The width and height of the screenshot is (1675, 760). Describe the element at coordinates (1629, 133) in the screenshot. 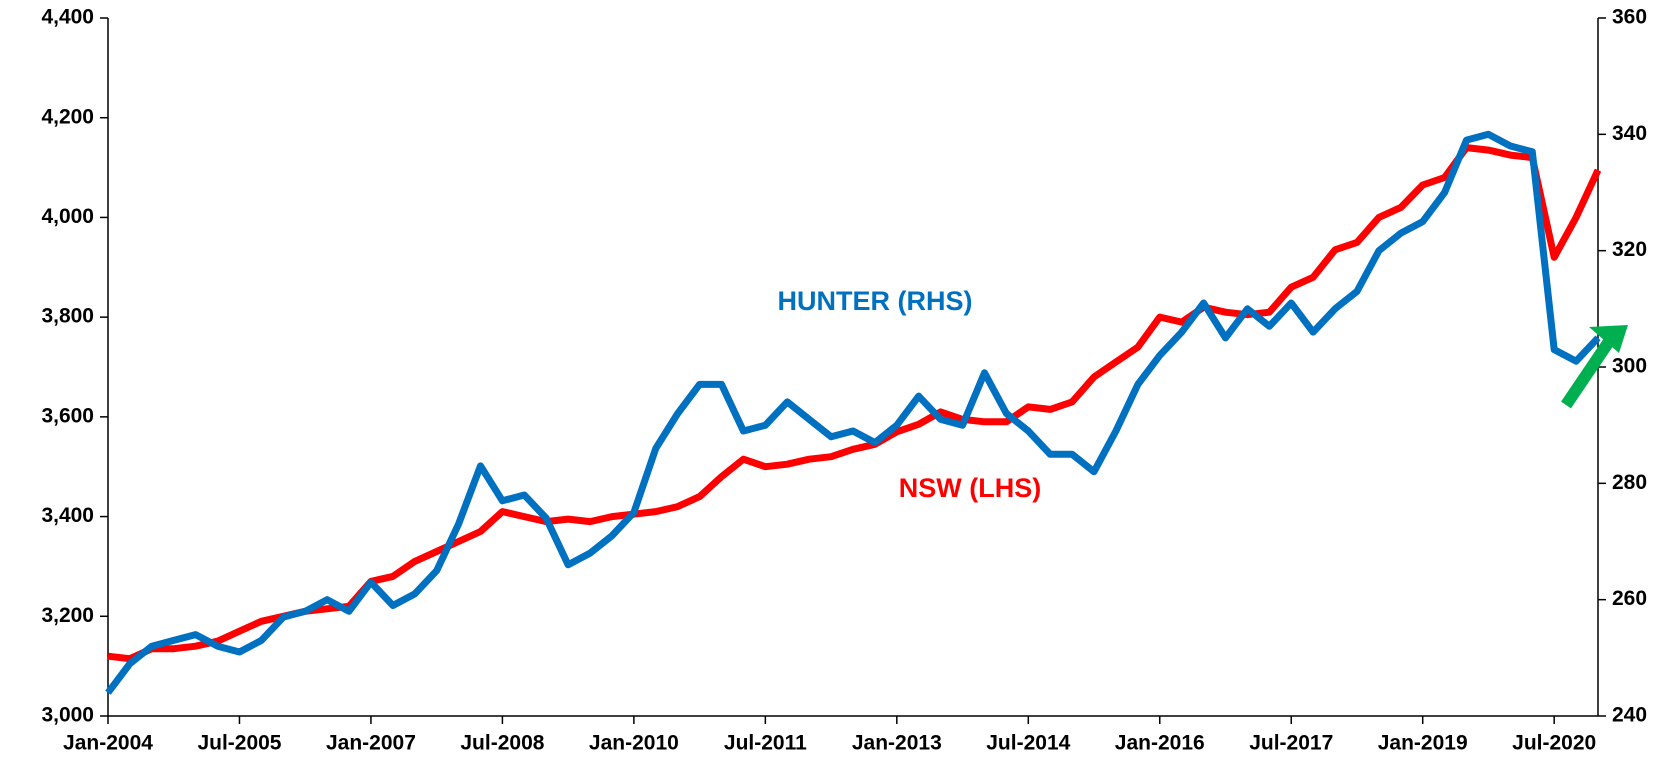

I see `y2-tick-label: 340` at that location.